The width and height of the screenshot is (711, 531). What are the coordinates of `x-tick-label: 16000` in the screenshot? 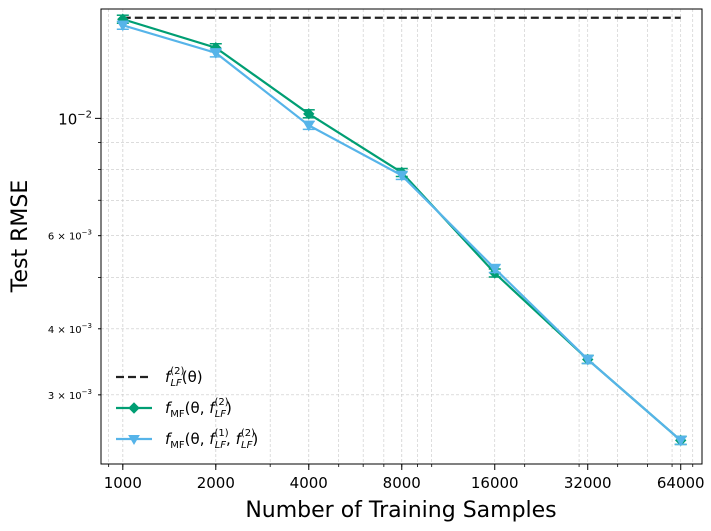 It's located at (495, 483).